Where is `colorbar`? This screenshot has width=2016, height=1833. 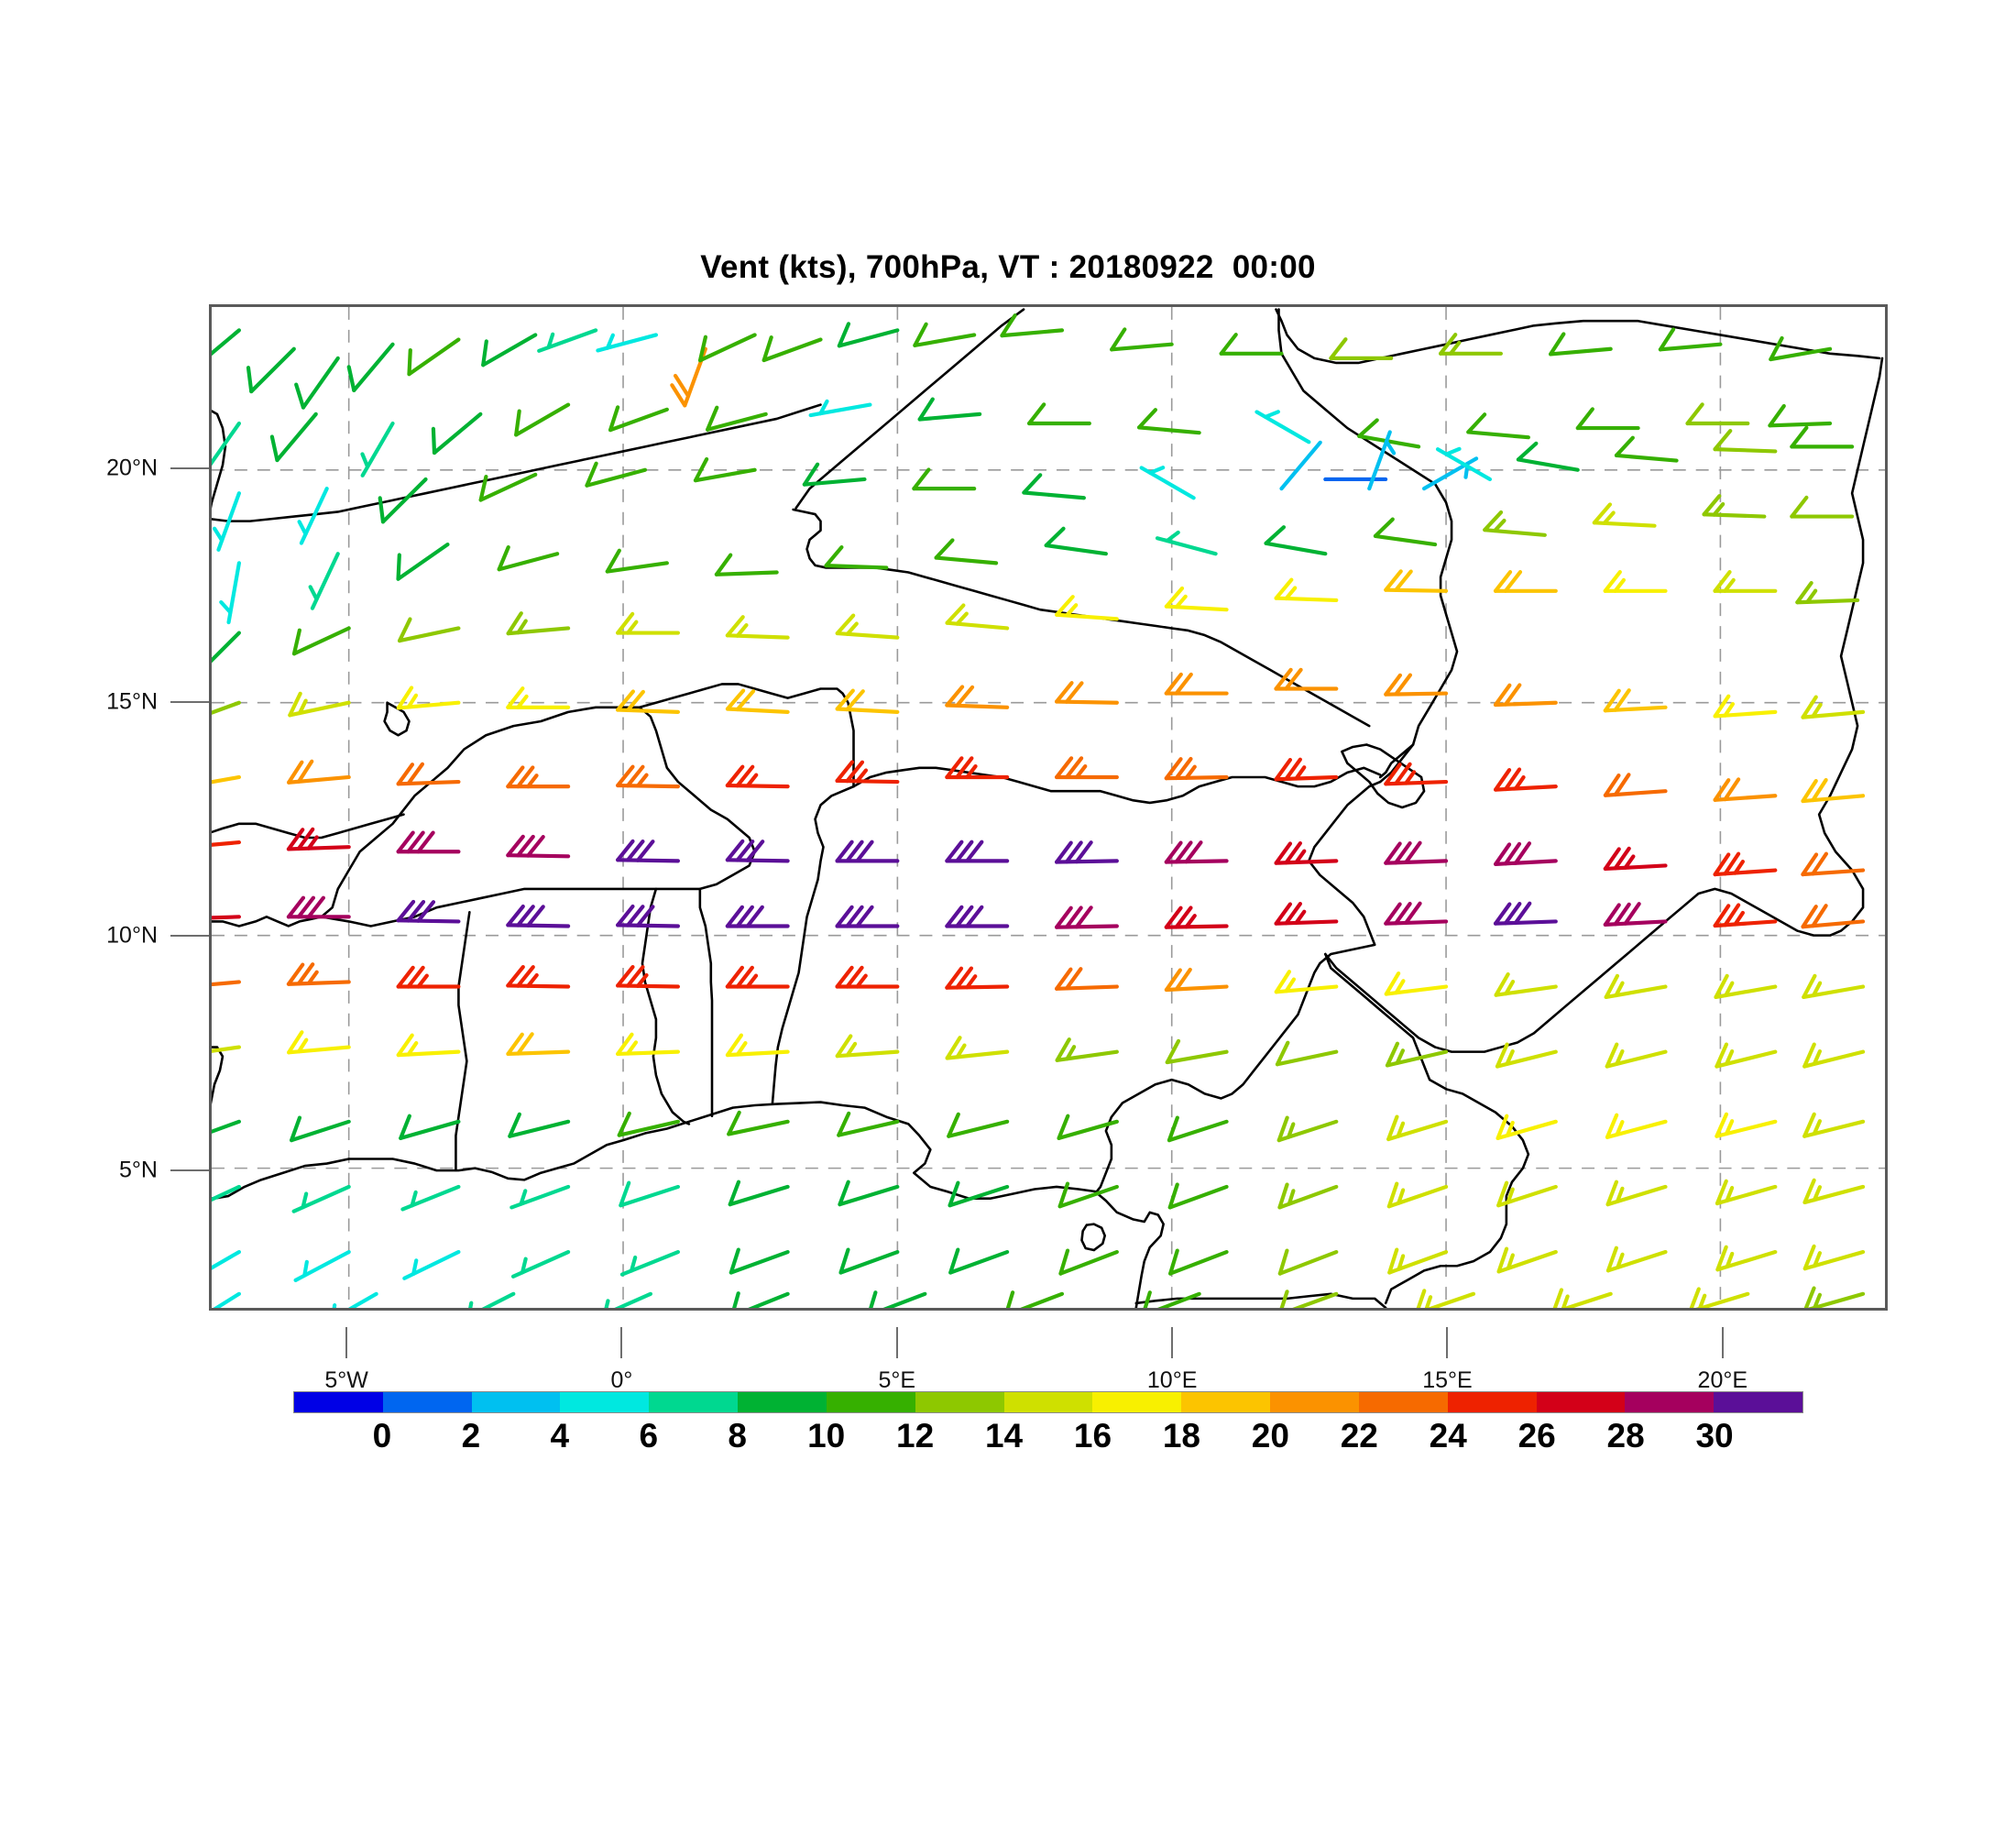
colorbar is located at coordinates (1048, 1402).